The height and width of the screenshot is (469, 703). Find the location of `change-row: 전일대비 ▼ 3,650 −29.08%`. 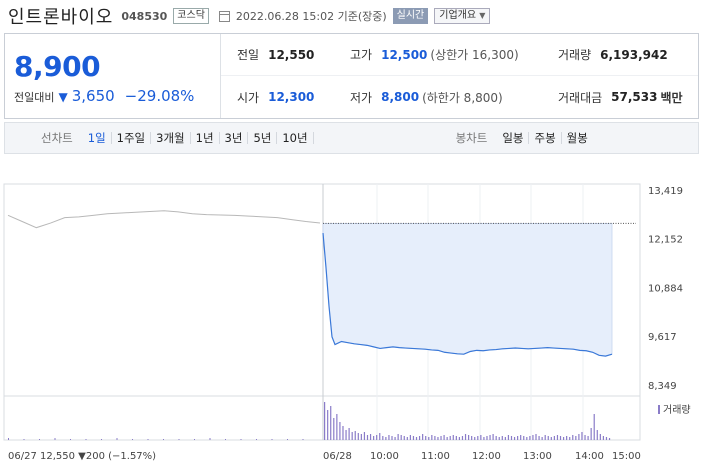

change-row: 전일대비 ▼ 3,650 −29.08% is located at coordinates (117, 96).